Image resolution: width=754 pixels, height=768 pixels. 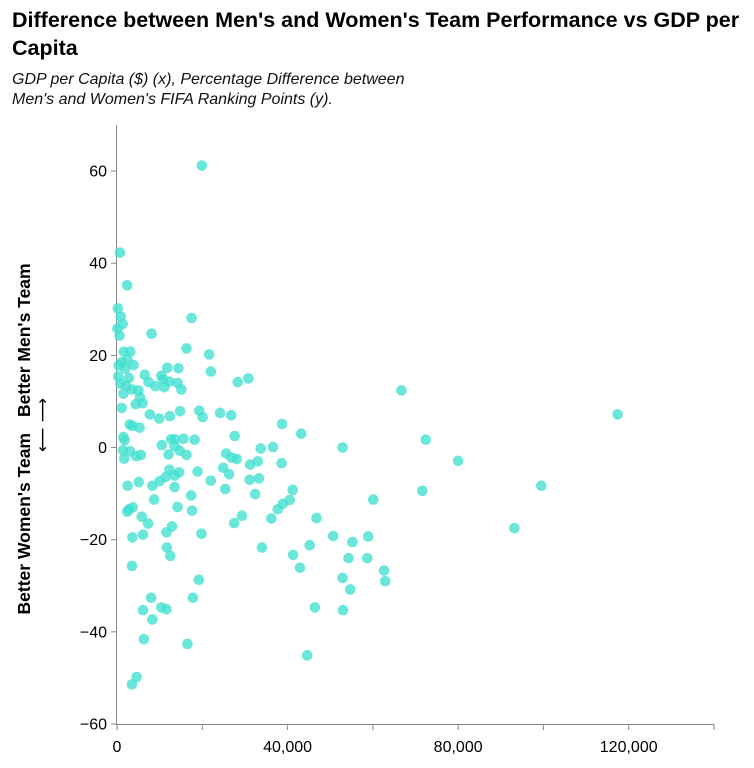 I want to click on x-tick-label: 120,000, so click(x=629, y=747).